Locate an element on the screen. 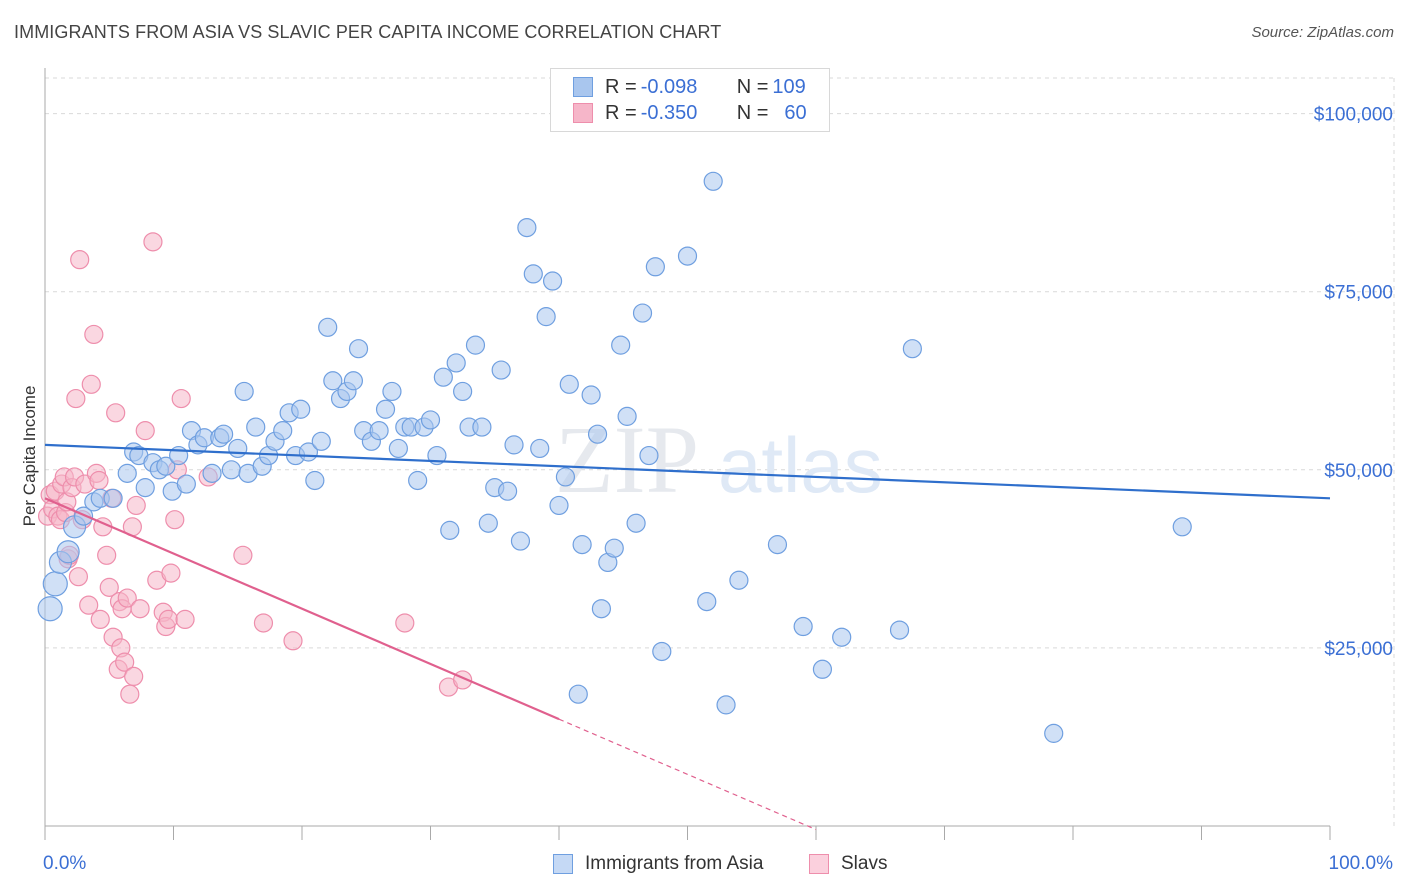  chart-source: Source: ZipAtlas.com is located at coordinates (1322, 32).